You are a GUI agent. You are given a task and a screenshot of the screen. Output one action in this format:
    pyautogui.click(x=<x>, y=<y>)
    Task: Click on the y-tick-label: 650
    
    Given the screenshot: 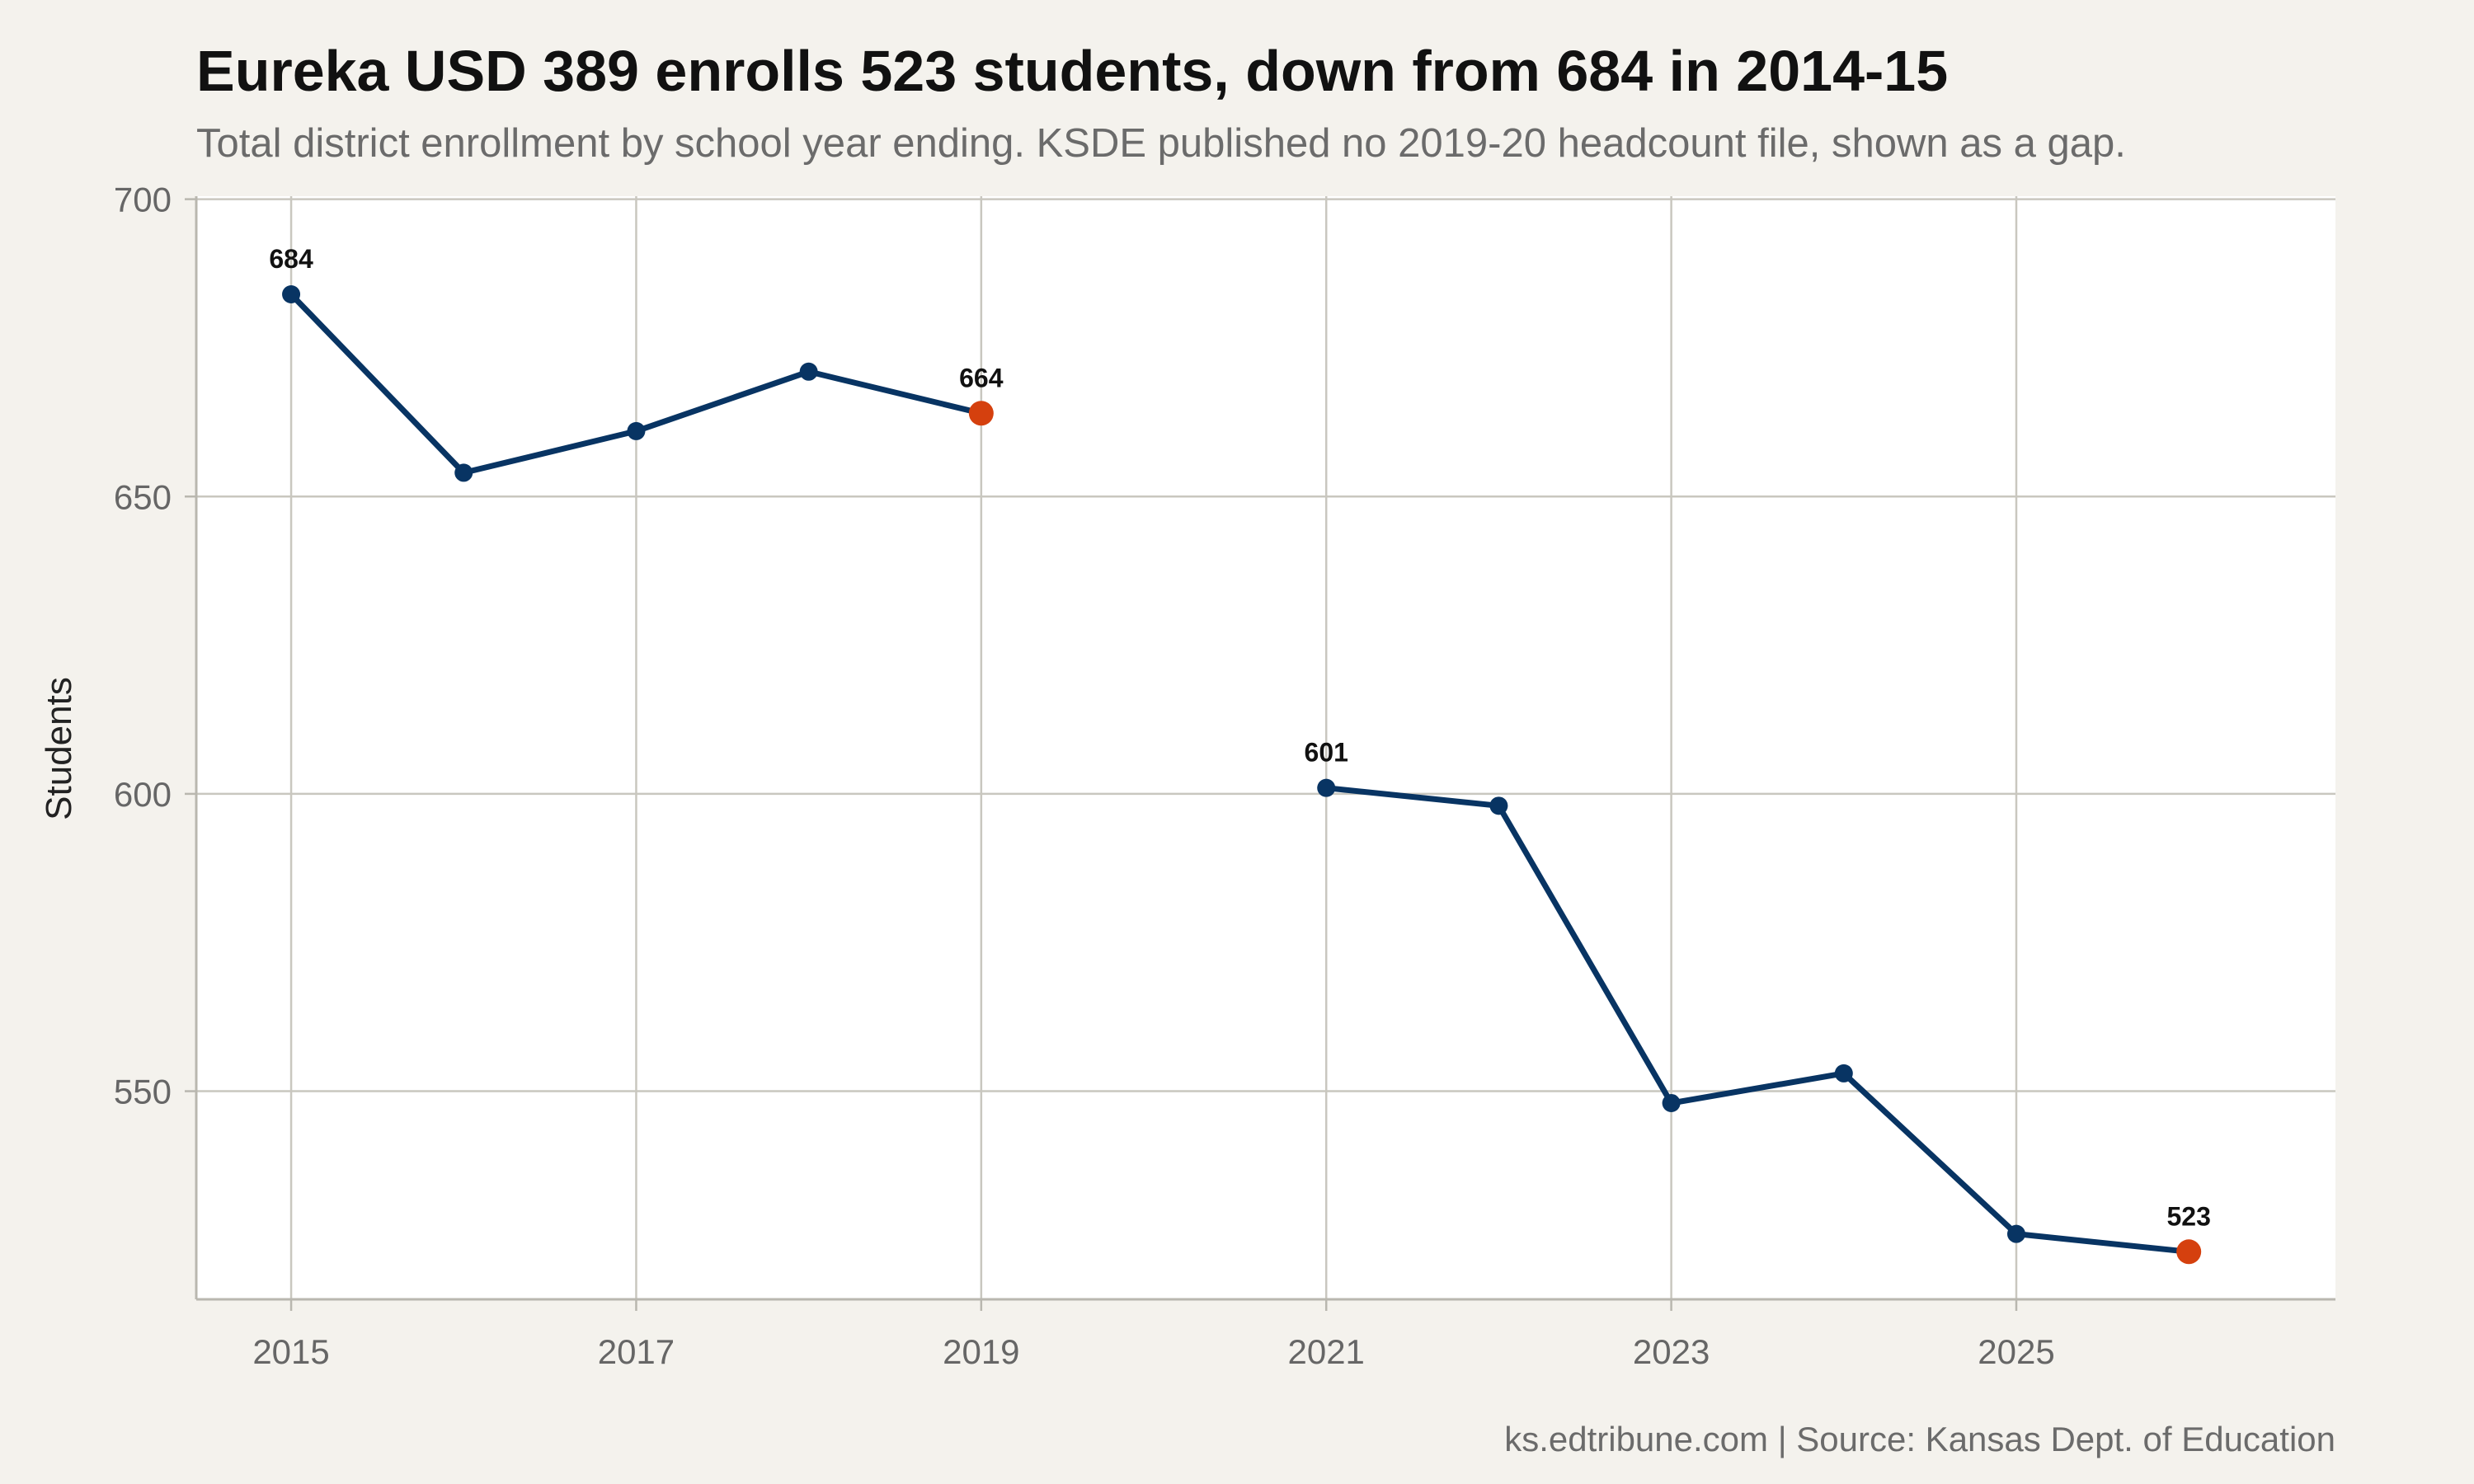 What is the action you would take?
    pyautogui.click(x=143, y=496)
    